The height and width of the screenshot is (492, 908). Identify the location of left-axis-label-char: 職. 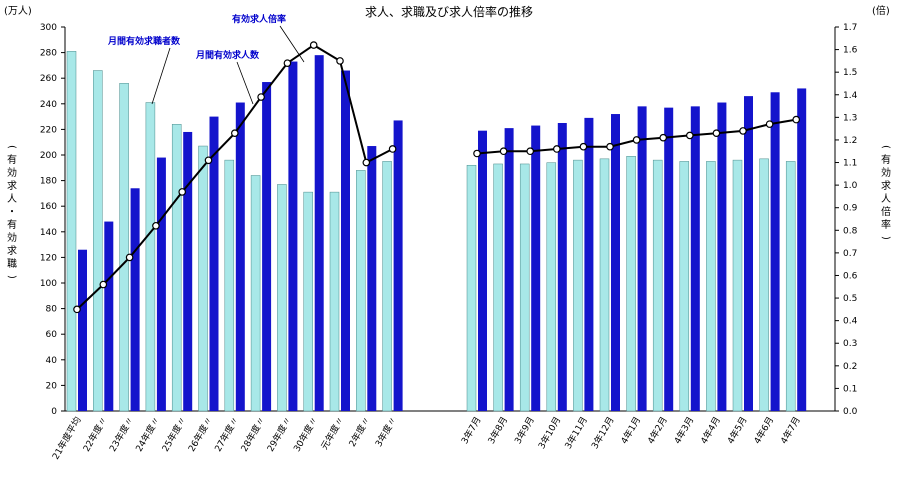
(12, 264).